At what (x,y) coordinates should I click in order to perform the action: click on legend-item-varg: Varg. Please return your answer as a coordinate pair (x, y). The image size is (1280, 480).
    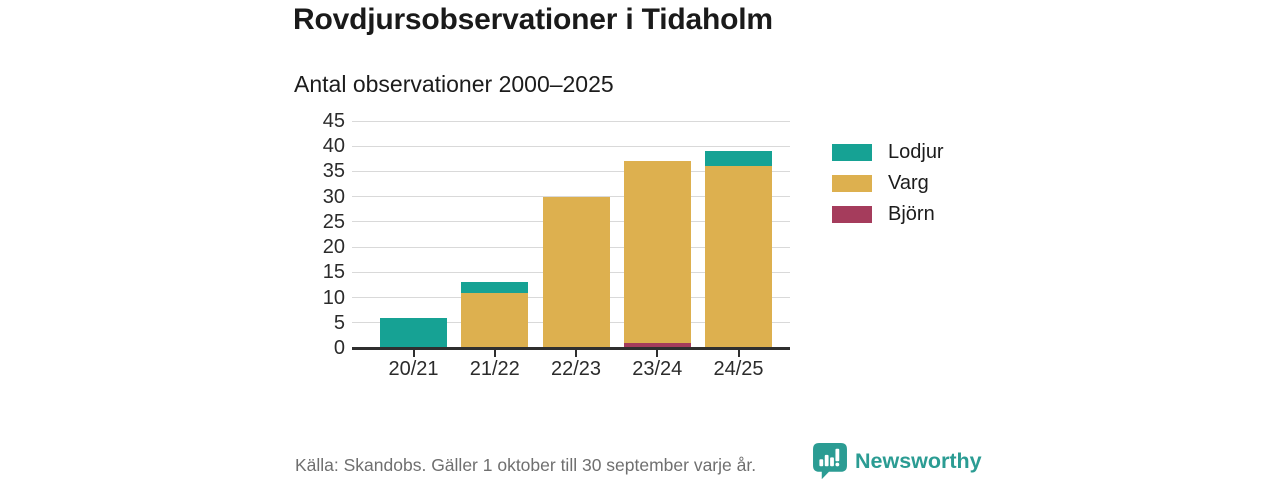
    Looking at the image, I should click on (888, 183).